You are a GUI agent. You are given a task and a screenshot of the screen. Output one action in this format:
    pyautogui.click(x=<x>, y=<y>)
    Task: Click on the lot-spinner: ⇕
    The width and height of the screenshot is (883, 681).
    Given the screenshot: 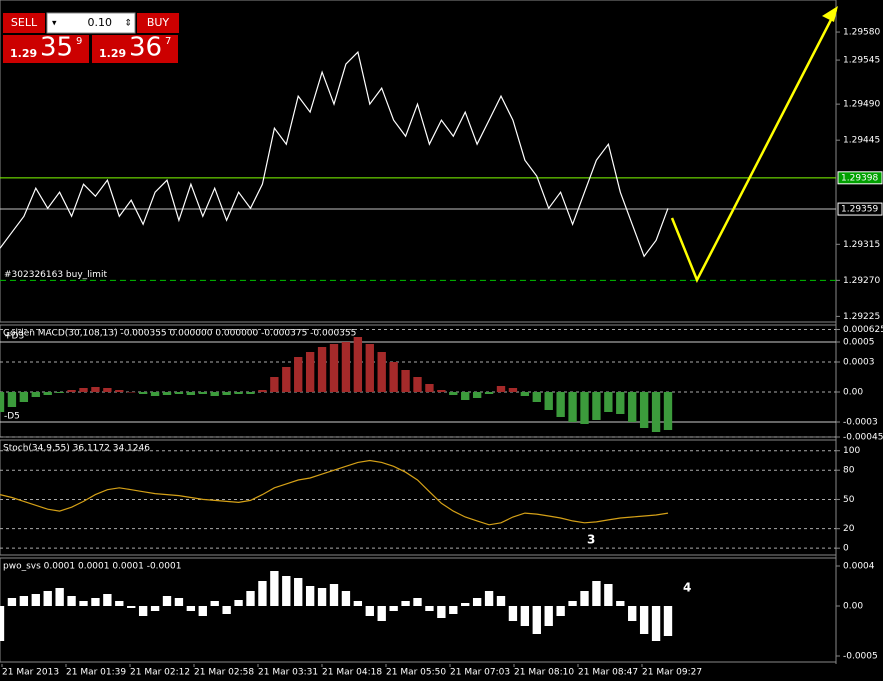 What is the action you would take?
    pyautogui.click(x=128, y=24)
    